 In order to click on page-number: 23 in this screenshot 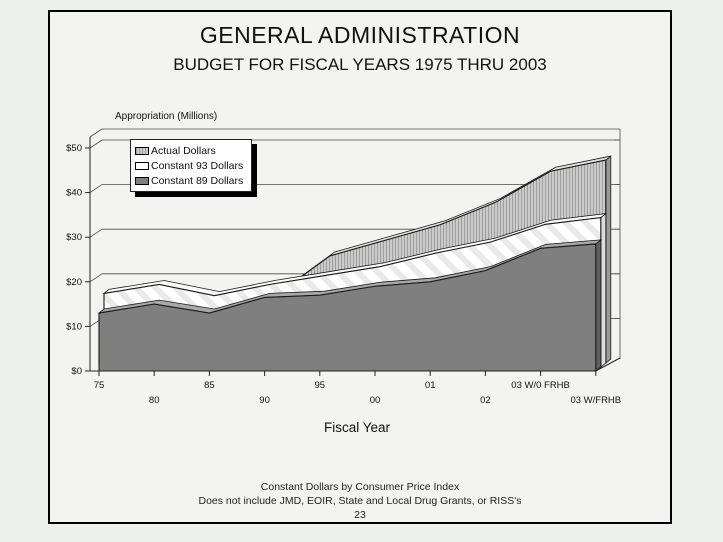, I will do `click(360, 515)`.